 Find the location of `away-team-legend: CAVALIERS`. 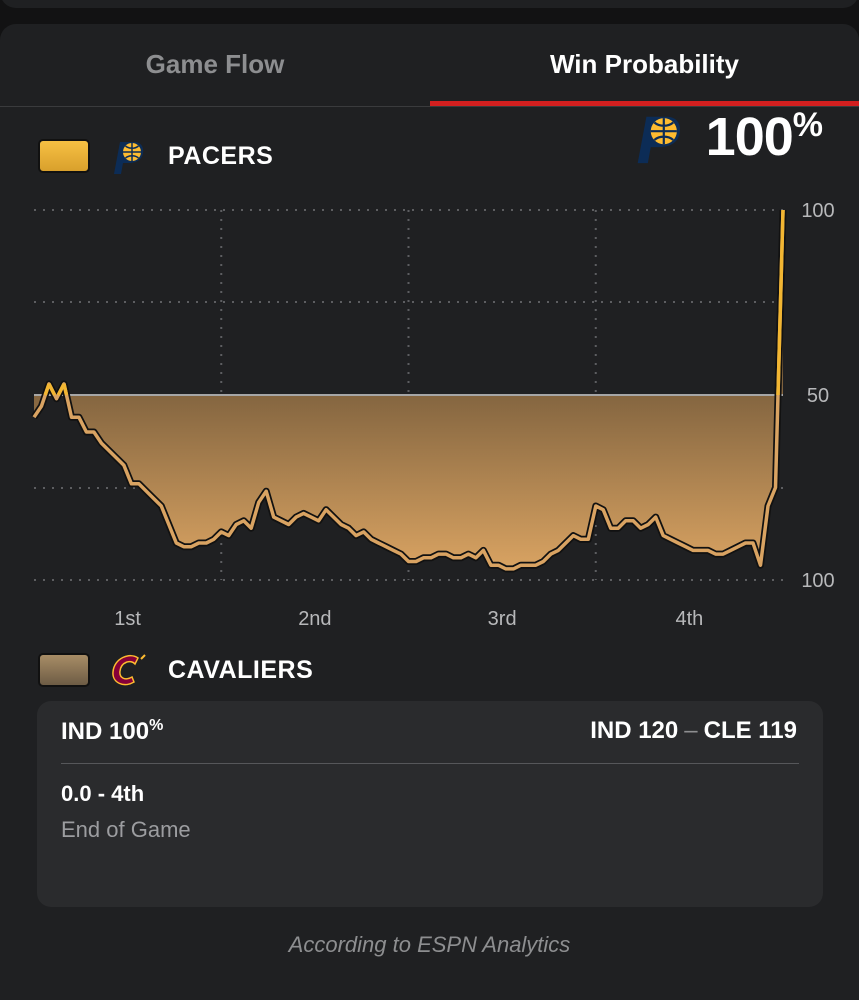

away-team-legend: CAVALIERS is located at coordinates (175, 670).